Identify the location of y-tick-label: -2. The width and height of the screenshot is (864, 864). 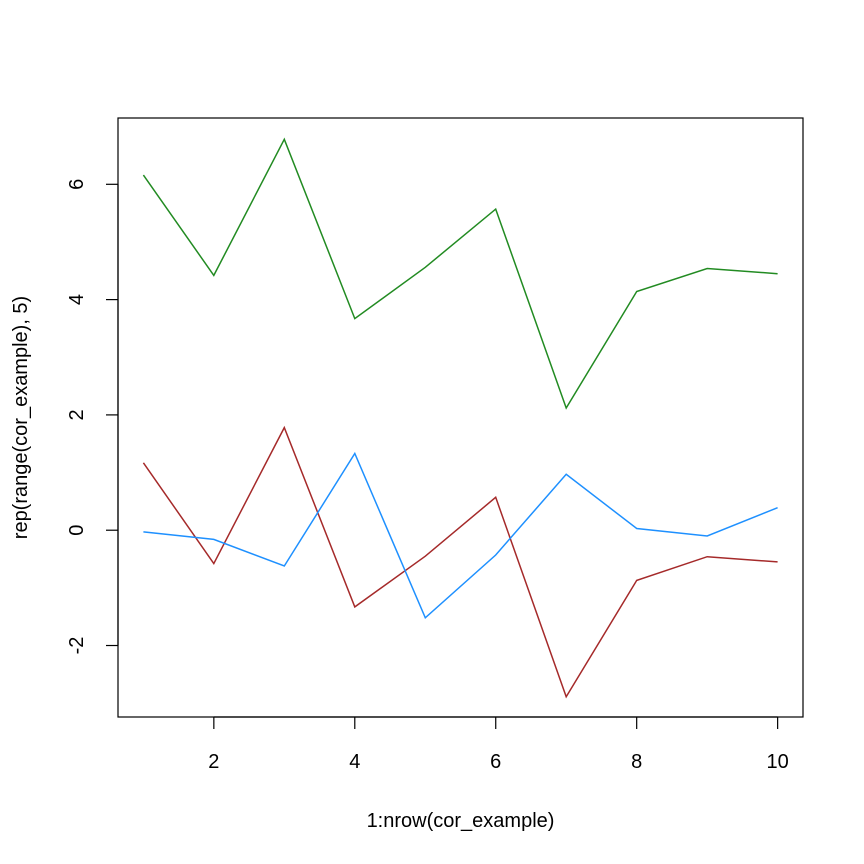
(77, 646).